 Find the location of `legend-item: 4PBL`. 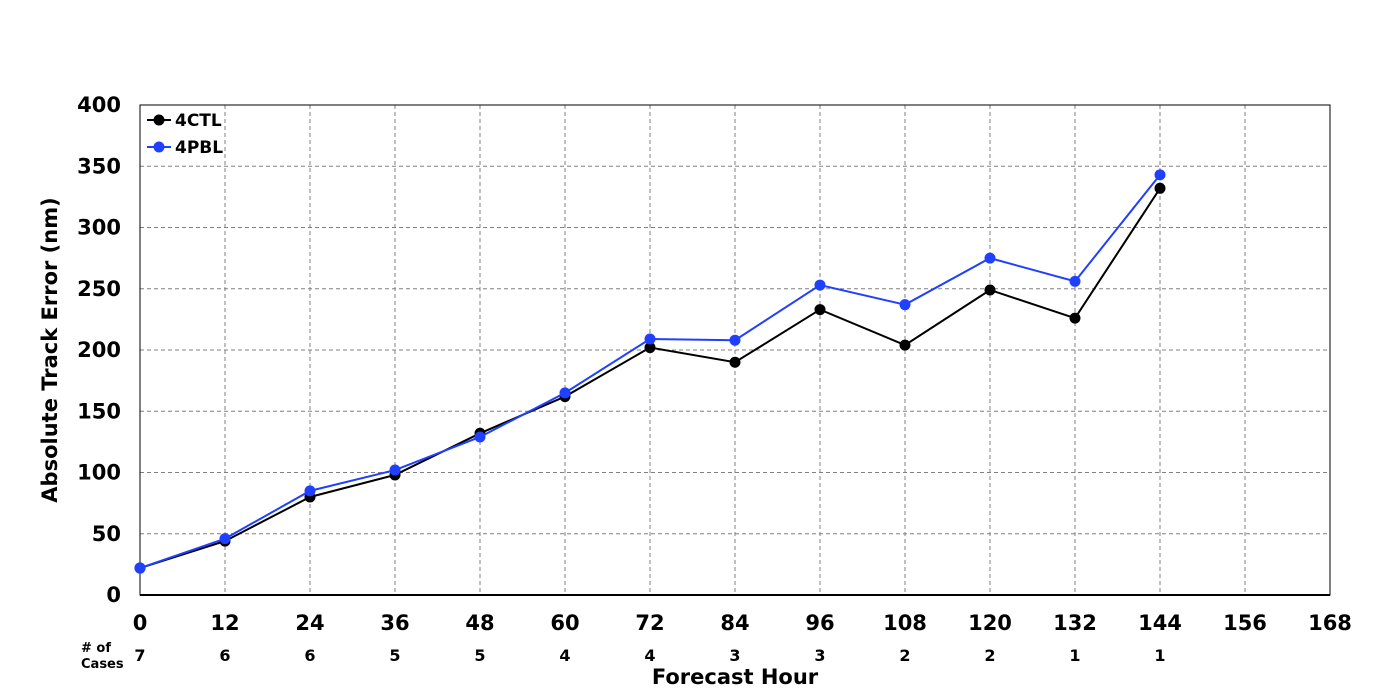

legend-item: 4PBL is located at coordinates (185, 148).